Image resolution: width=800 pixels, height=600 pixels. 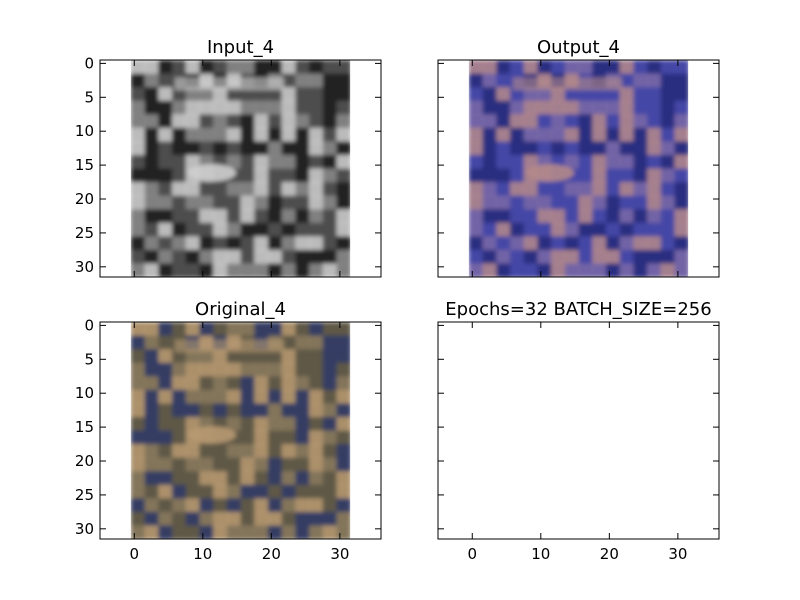 What do you see at coordinates (202, 554) in the screenshot?
I see `x-tick-label: 10` at bounding box center [202, 554].